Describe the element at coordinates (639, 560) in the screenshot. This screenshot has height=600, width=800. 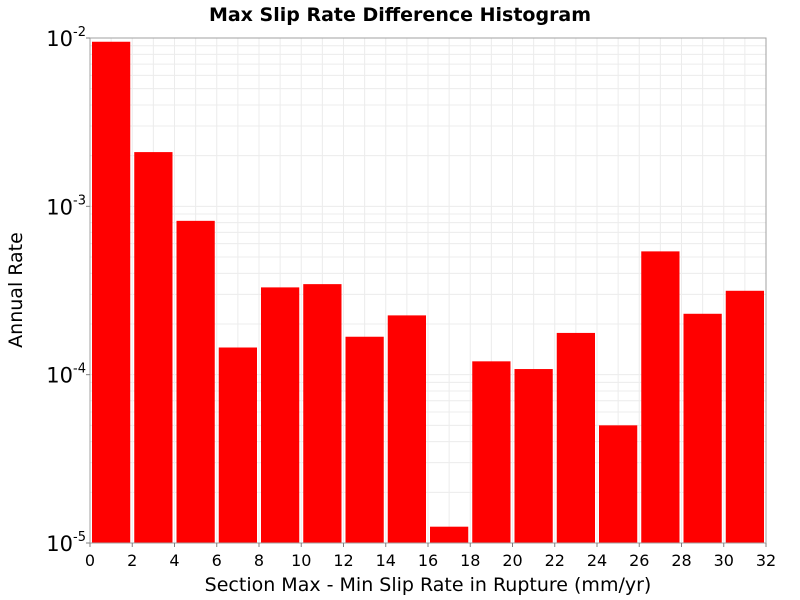
I see `x-tick-label: 26` at that location.